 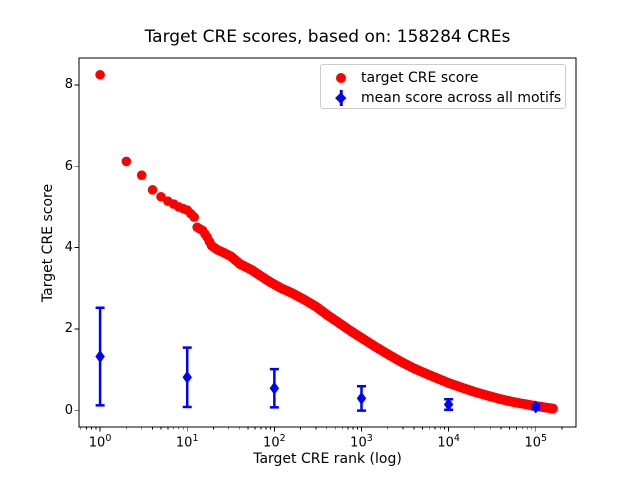 I want to click on y-tick-label: 6, so click(x=68, y=166).